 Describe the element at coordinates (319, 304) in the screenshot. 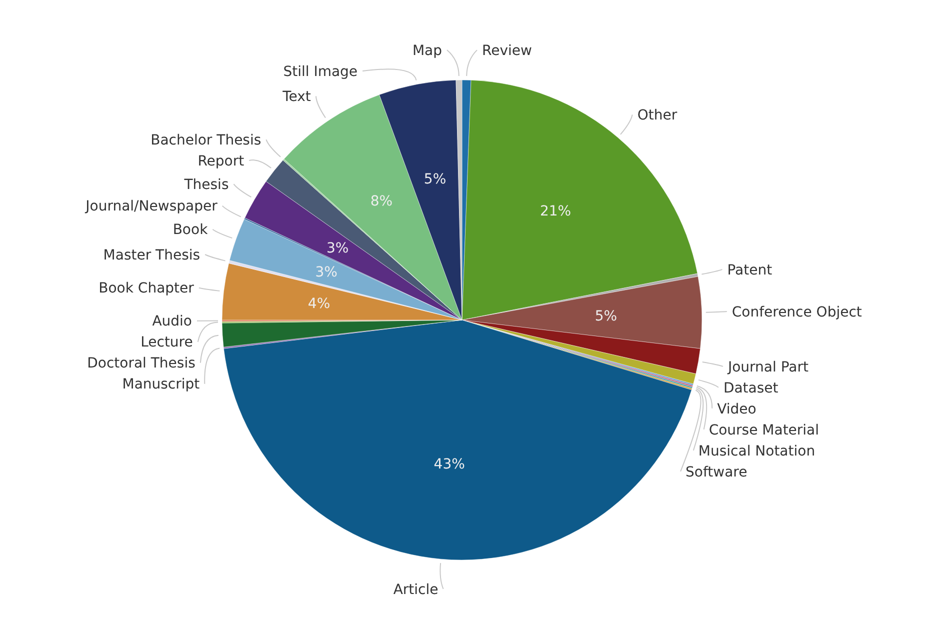

I see `data-label: 4%` at that location.